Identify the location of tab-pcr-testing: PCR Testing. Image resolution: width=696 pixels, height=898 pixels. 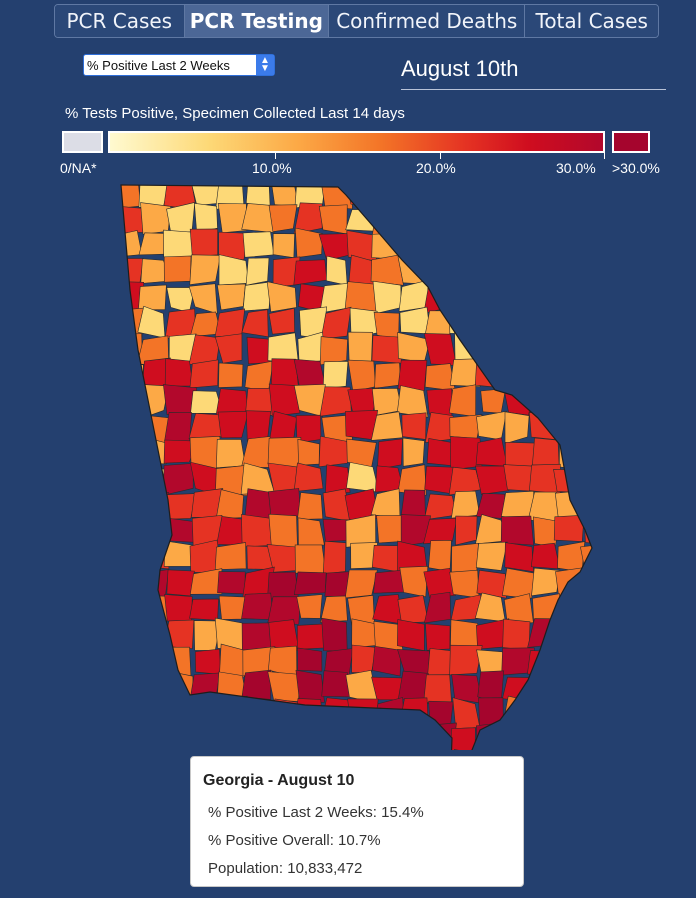
(257, 21).